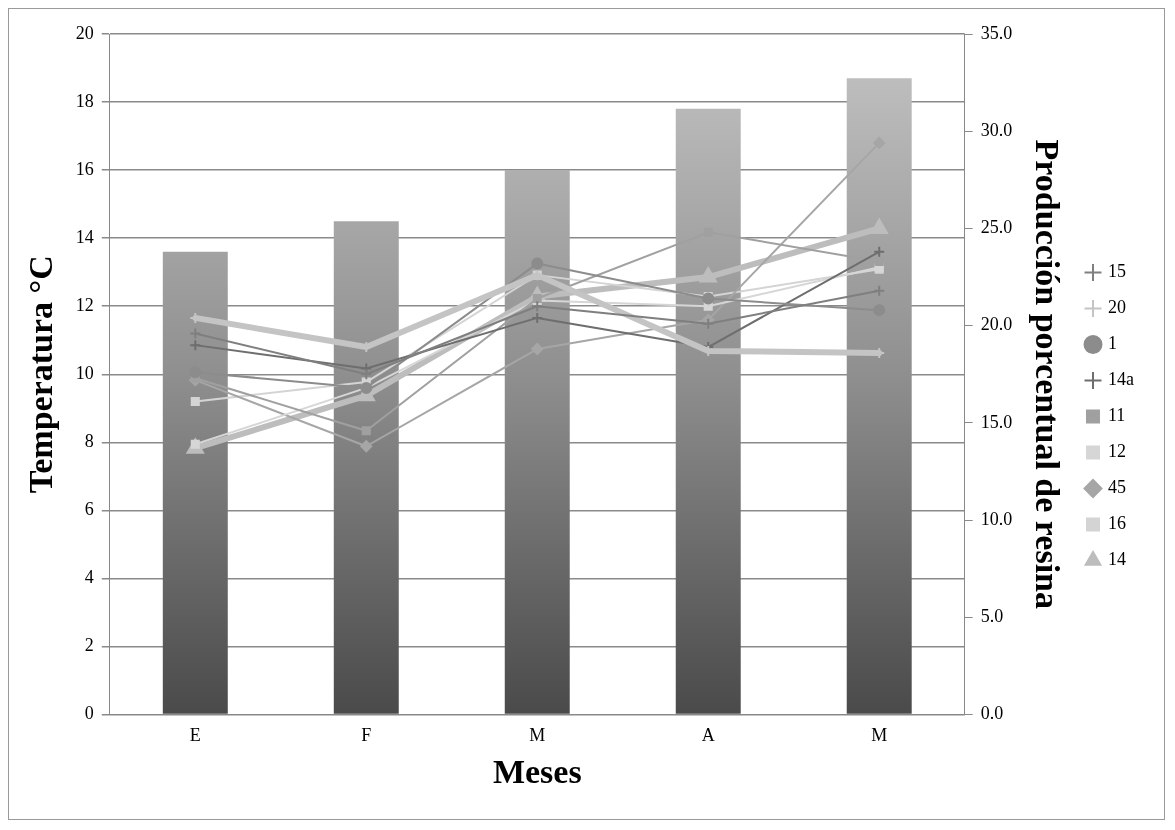 The width and height of the screenshot is (1175, 830). I want to click on x-axis-title: Meses, so click(537, 772).